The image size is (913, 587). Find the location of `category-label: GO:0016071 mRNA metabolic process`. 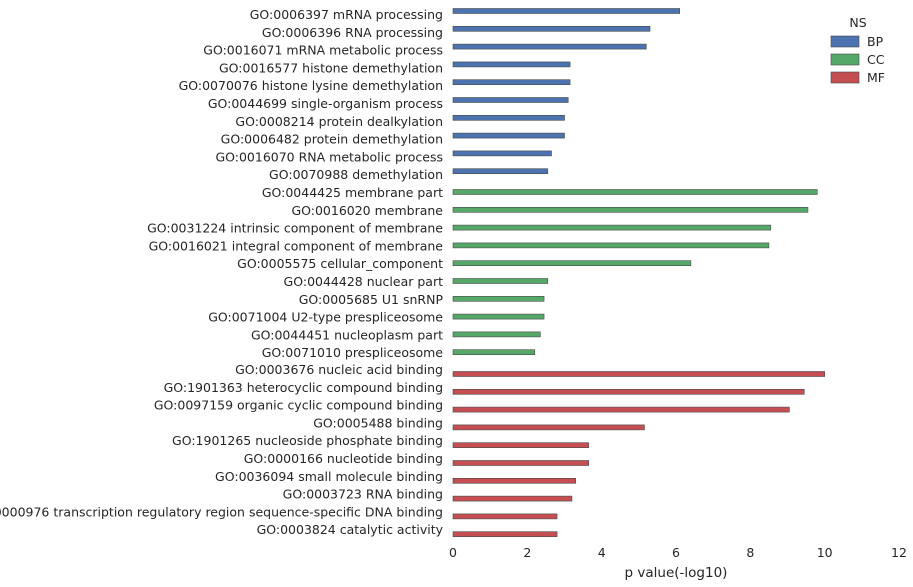

category-label: GO:0016071 mRNA metabolic process is located at coordinates (323, 50).